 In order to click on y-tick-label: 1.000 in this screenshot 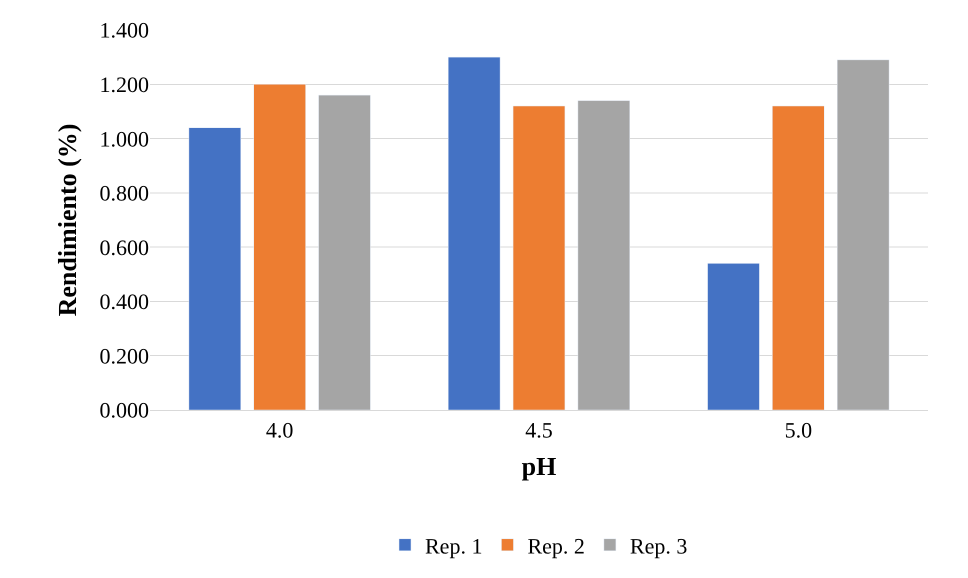, I will do `click(124, 139)`.